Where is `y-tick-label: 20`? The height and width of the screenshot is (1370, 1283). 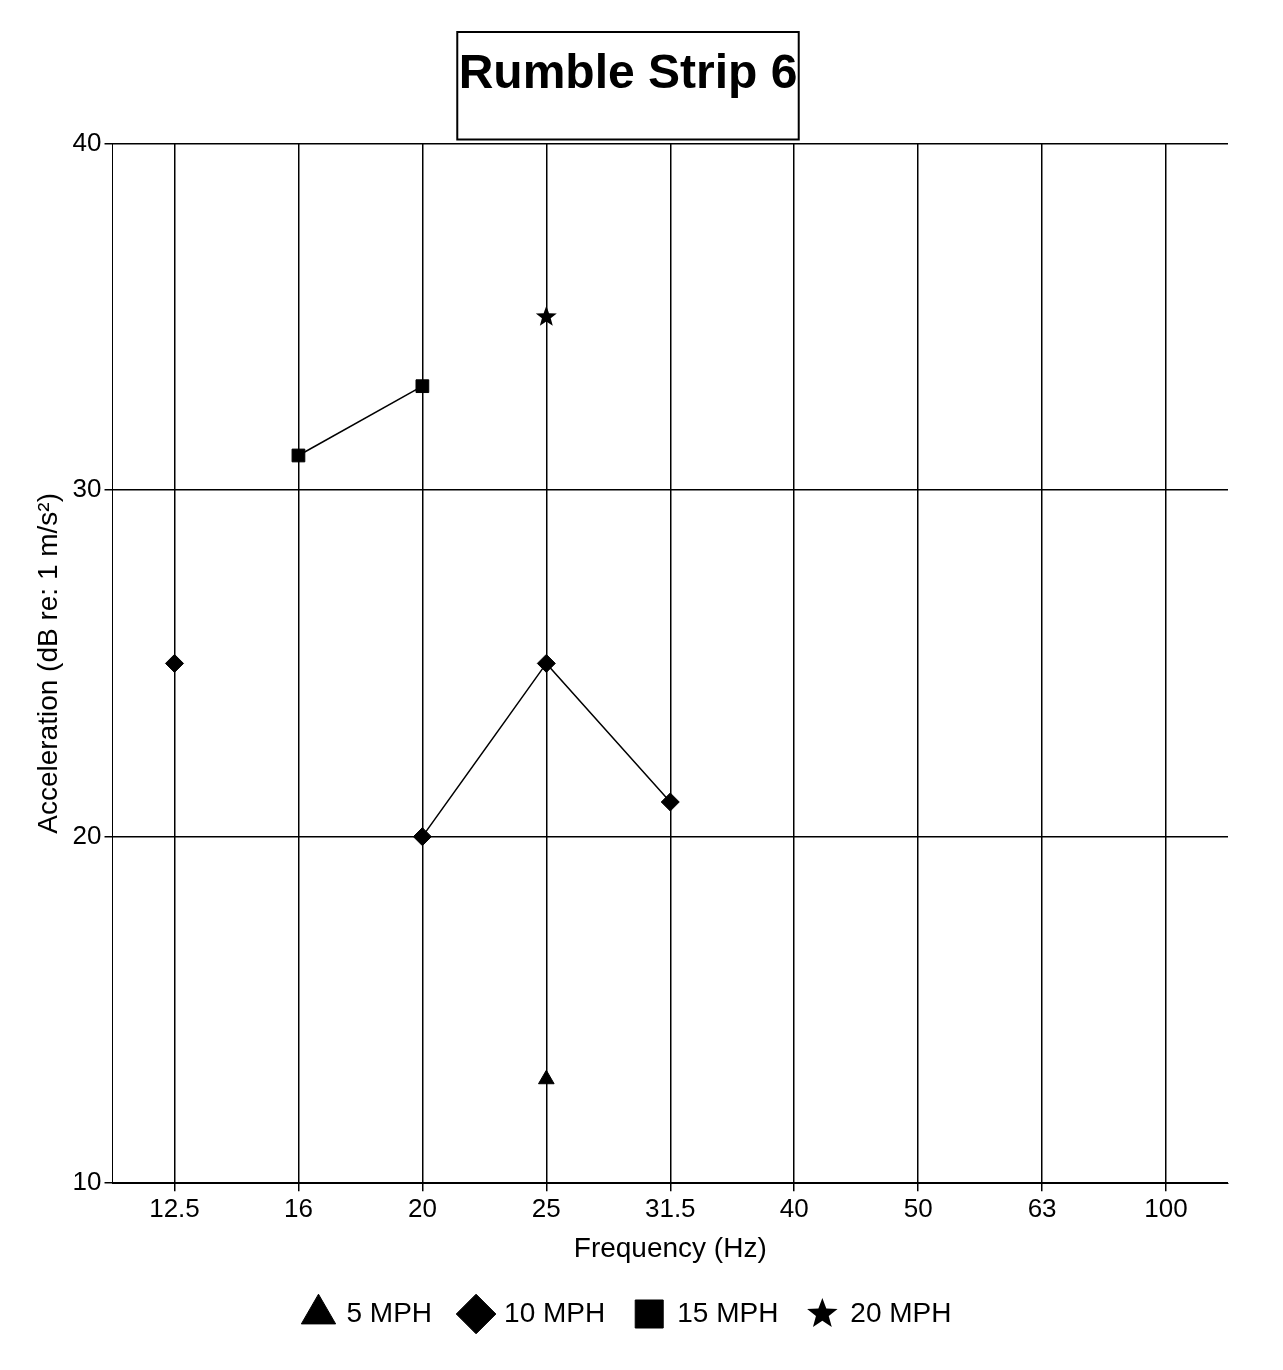
y-tick-label: 20 is located at coordinates (87, 834).